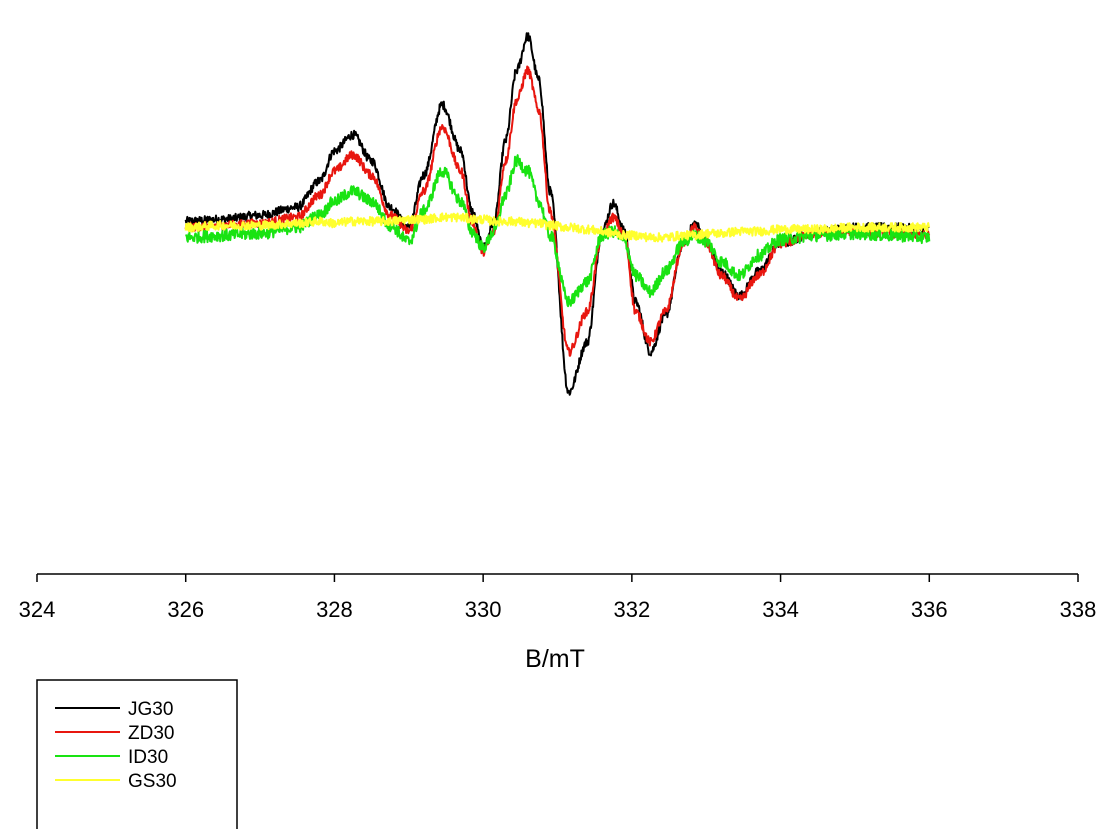 This screenshot has height=829, width=1106. I want to click on x-axis-title: B/mT, so click(555, 659).